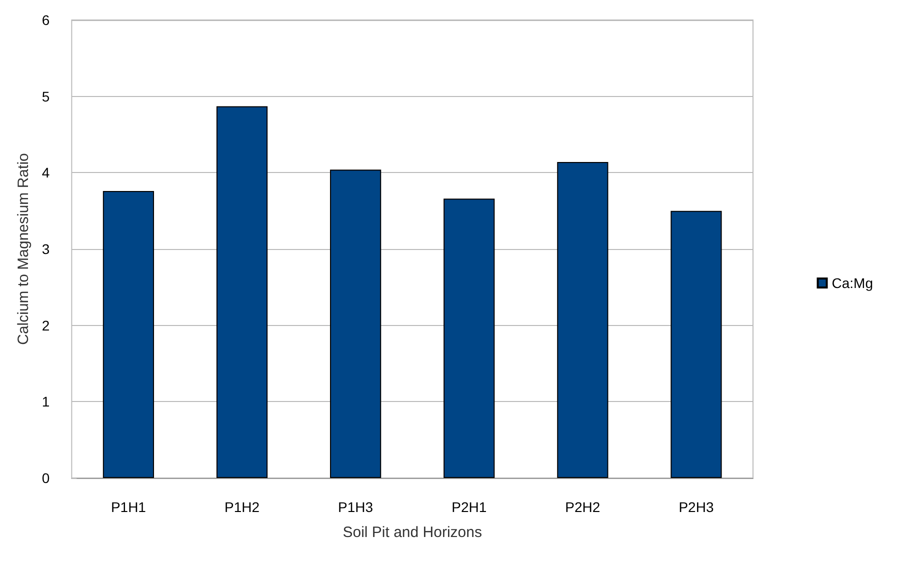 This screenshot has height=567, width=897. What do you see at coordinates (356, 507) in the screenshot?
I see `x-tick-label: P1H3` at bounding box center [356, 507].